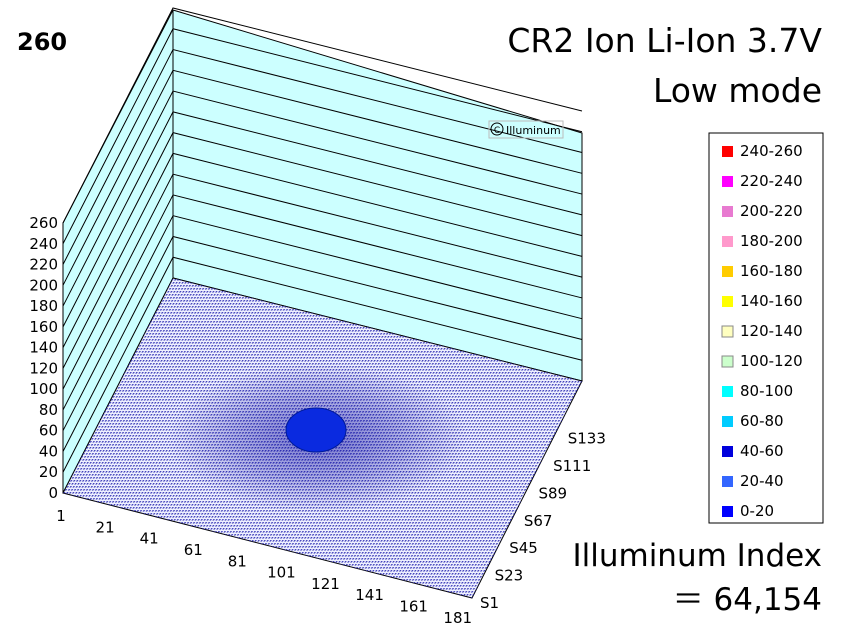  What do you see at coordinates (149, 539) in the screenshot?
I see `x-tick-label: 41` at bounding box center [149, 539].